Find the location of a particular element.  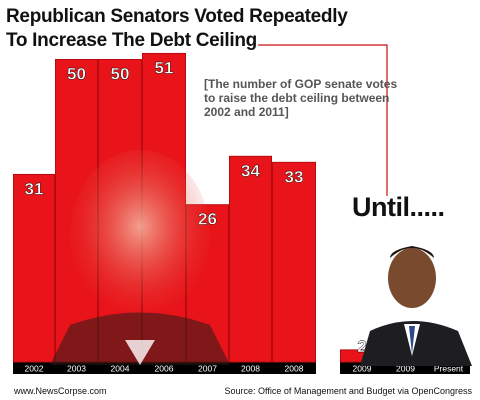

category-label-1: 2003 is located at coordinates (76, 369).